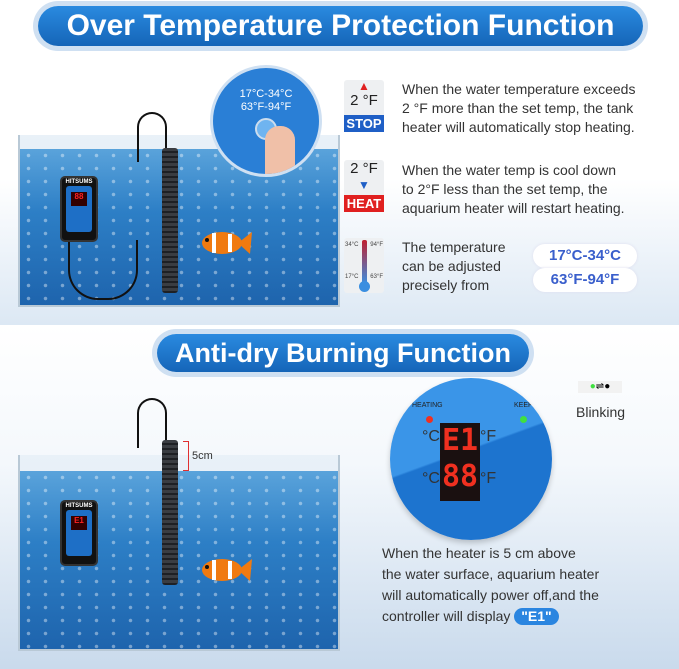  What do you see at coordinates (431, 436) in the screenshot?
I see `unit-c1: °C` at bounding box center [431, 436].